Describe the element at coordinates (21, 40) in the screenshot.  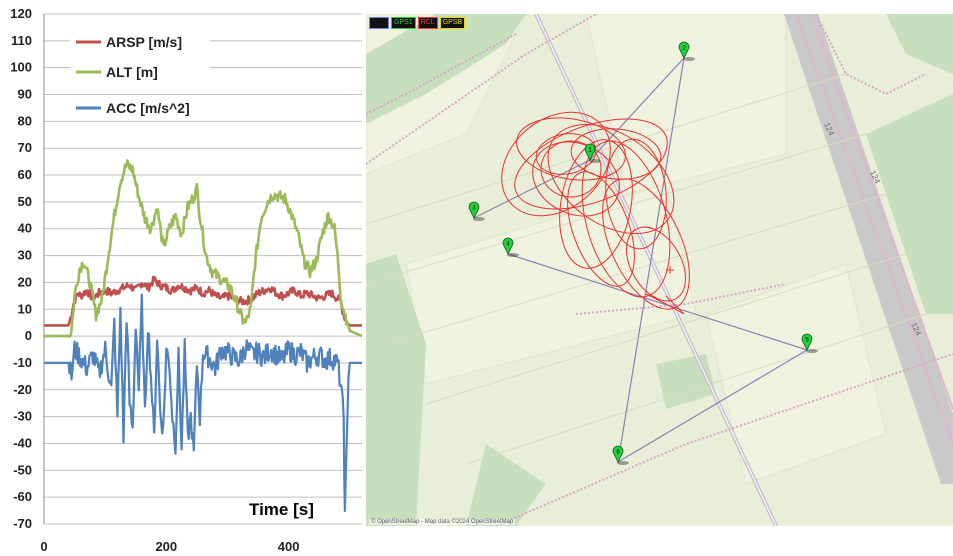
I see `y-tick-label: 110` at that location.